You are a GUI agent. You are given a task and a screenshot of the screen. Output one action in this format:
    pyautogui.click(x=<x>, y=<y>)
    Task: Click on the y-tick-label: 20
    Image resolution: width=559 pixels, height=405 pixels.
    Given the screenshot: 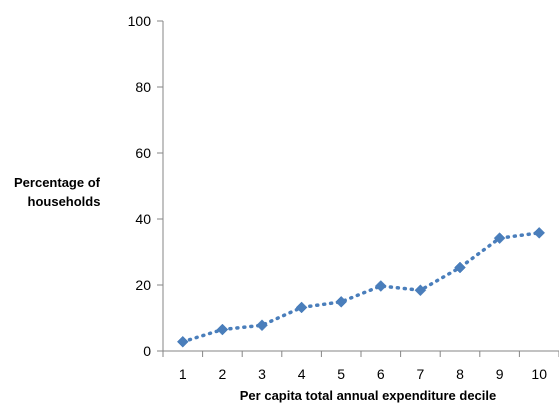 What is the action you would take?
    pyautogui.click(x=143, y=285)
    